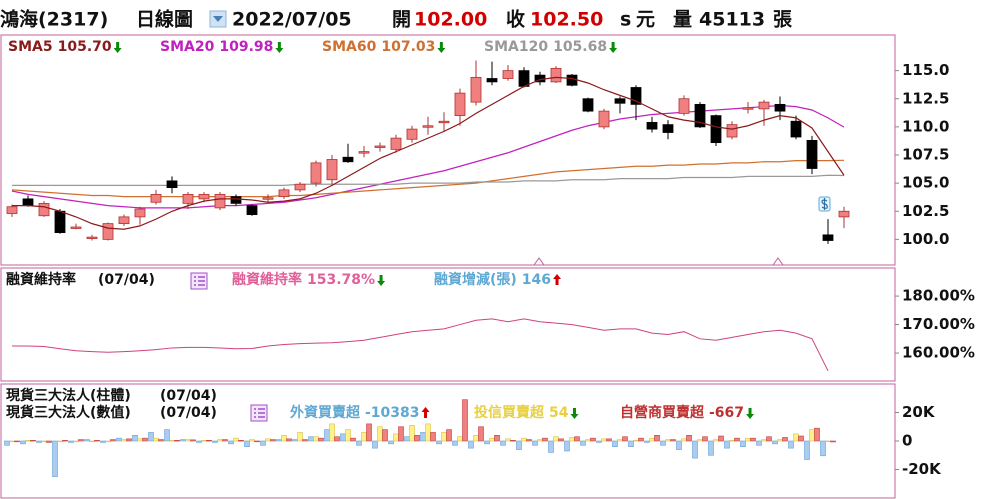  I want to click on y-tick-label: 180.00%, so click(938, 296).